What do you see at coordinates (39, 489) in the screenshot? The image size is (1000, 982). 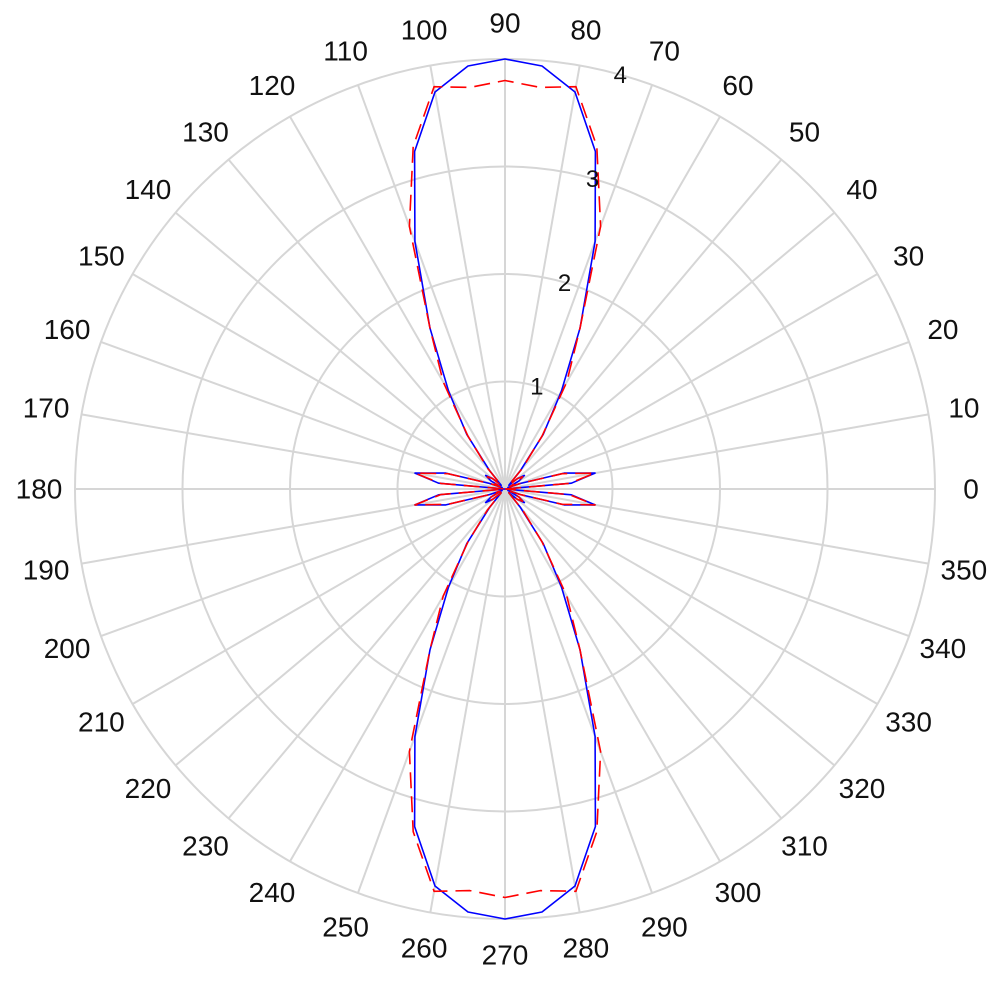 I see `angle-label-180: 180` at bounding box center [39, 489].